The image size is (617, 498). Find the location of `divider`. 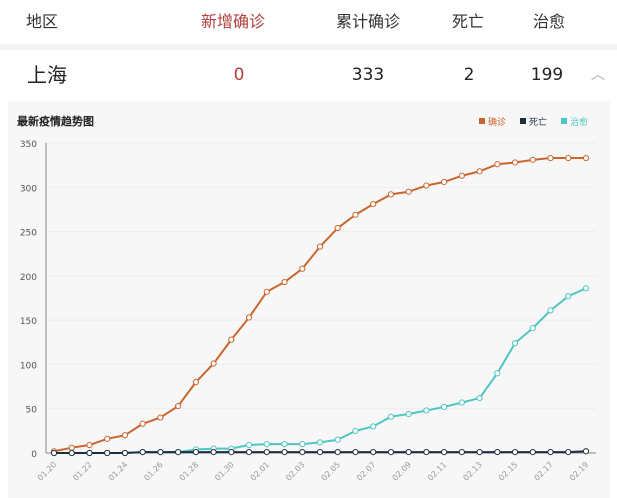

divider is located at coordinates (308, 47).